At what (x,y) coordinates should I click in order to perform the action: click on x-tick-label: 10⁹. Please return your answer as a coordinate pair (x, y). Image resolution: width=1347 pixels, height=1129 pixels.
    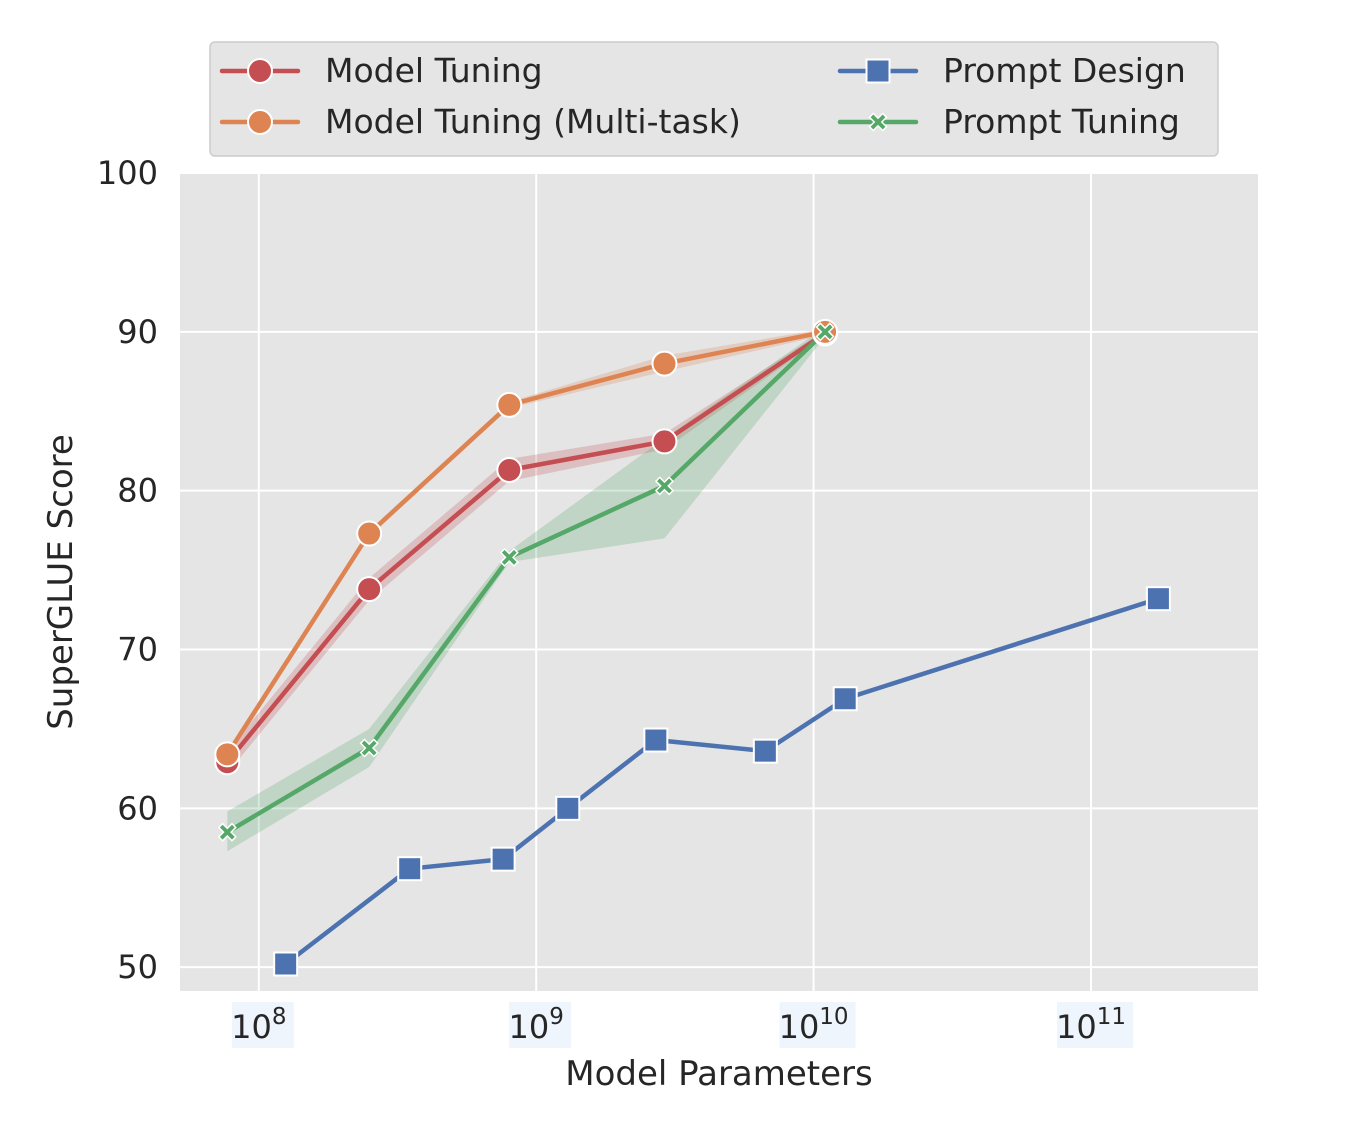
    Looking at the image, I should click on (536, 1025).